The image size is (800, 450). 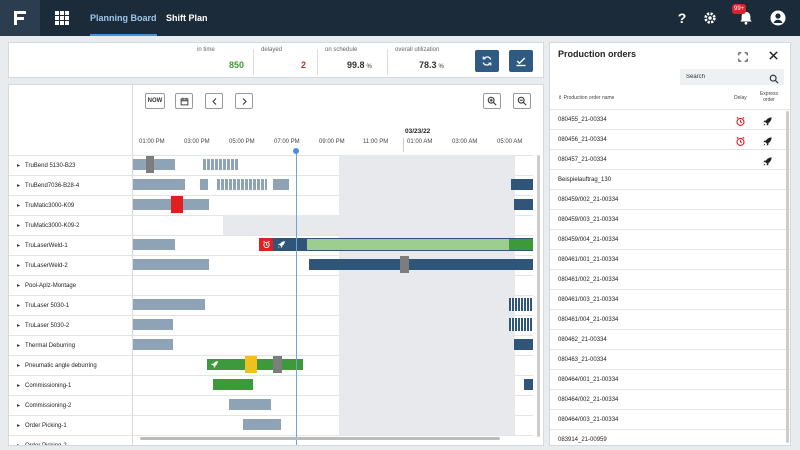 What do you see at coordinates (42, 440) in the screenshot?
I see `resource-label: Order Picking-2` at bounding box center [42, 440].